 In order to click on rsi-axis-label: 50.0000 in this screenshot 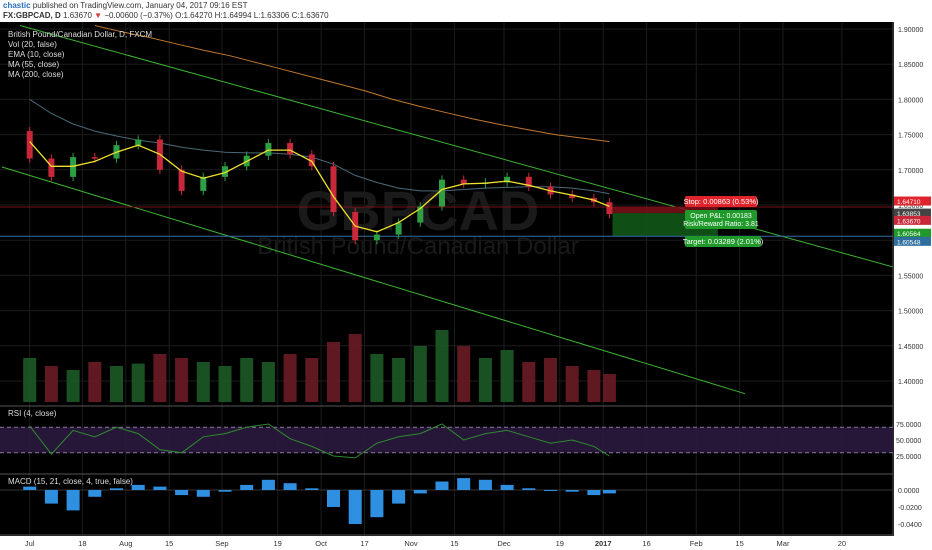, I will do `click(908, 441)`.